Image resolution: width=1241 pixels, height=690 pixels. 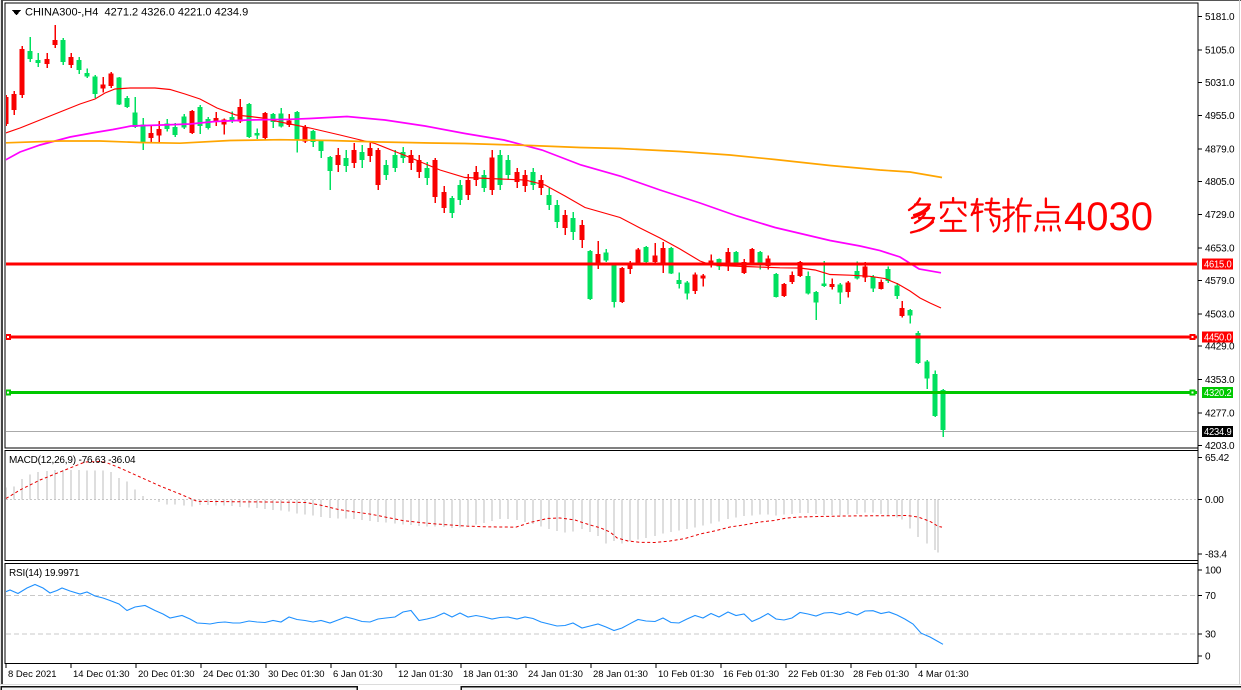 I want to click on svg-text: 4030, so click(x=1108, y=217).